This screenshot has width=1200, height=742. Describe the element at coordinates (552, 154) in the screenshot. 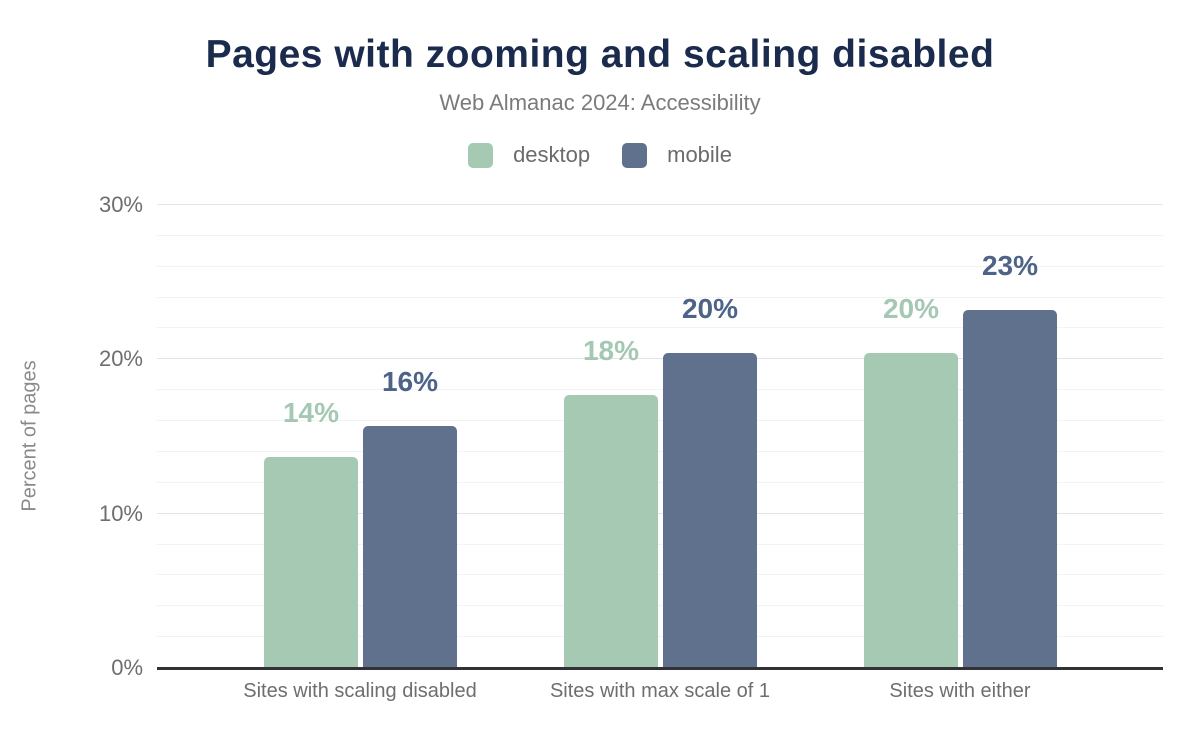

I see `legend-label-desktop: desktop` at that location.